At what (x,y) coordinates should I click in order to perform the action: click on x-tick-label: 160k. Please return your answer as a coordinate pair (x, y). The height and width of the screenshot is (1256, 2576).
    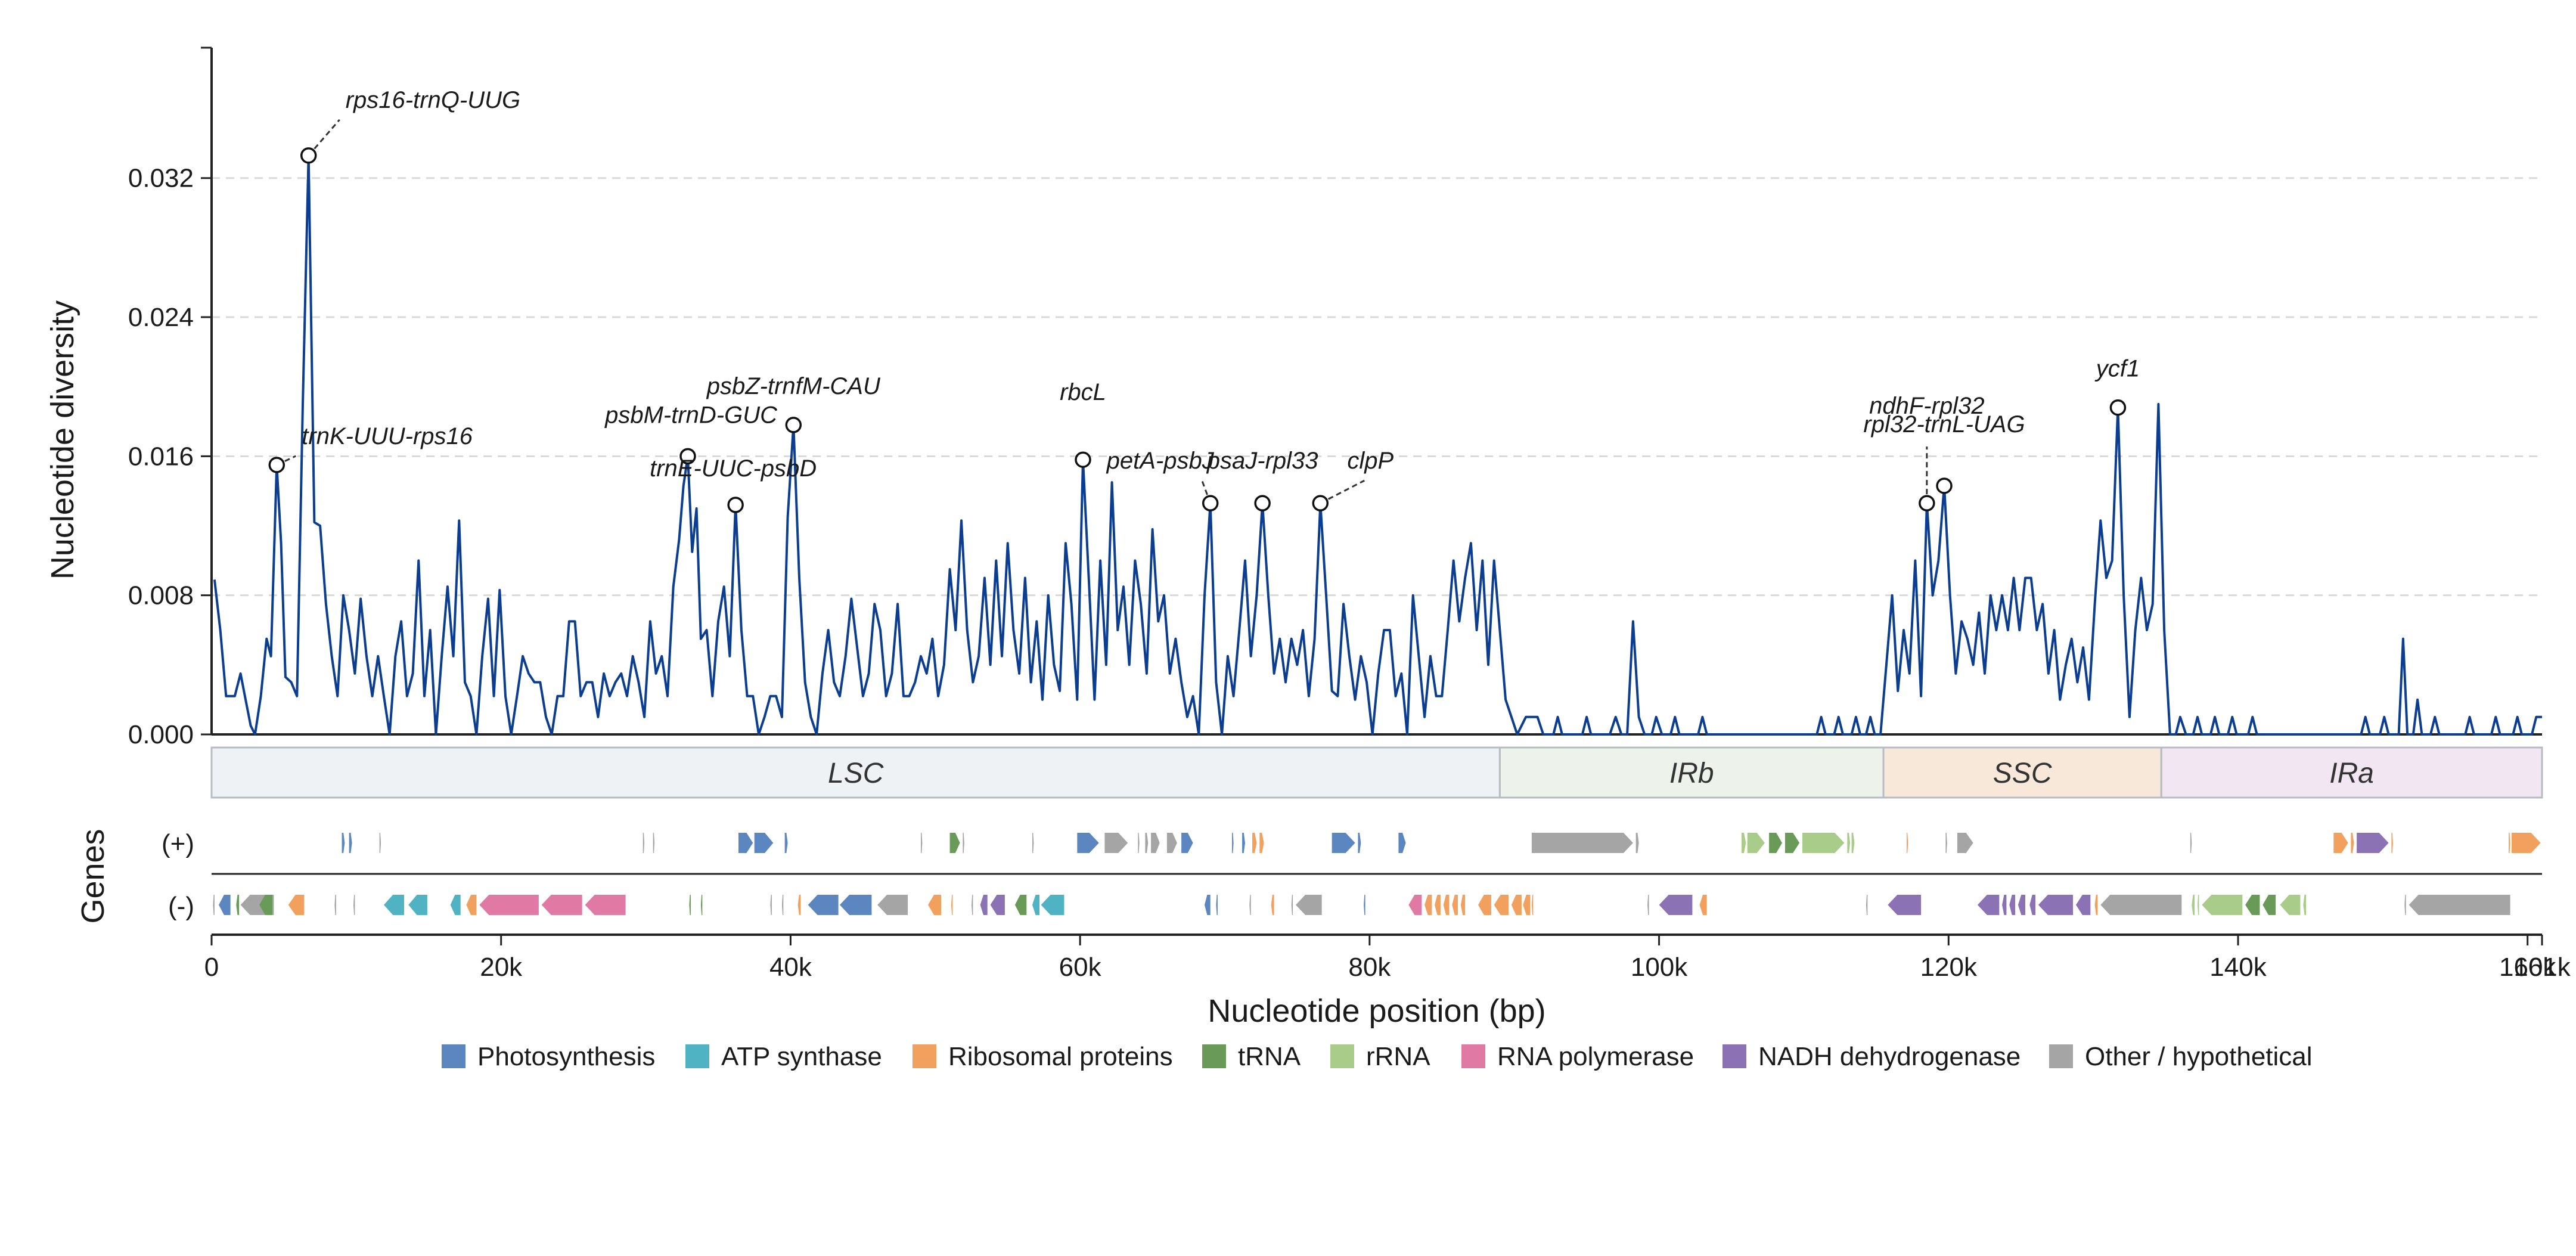
    Looking at the image, I should click on (2527, 967).